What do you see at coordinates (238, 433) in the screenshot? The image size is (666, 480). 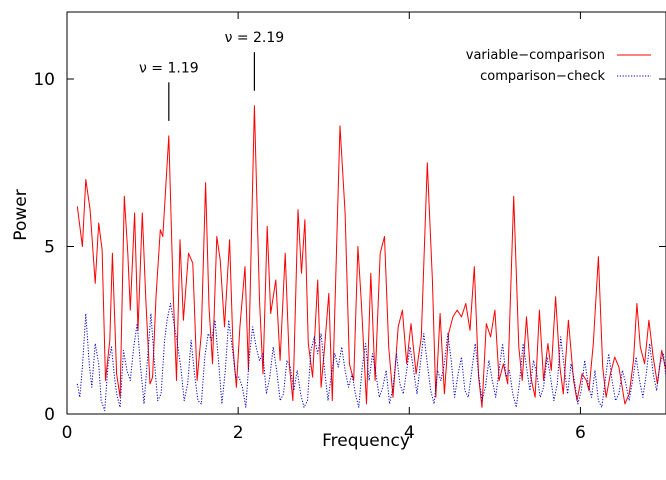 I see `x-tick-label: 2` at bounding box center [238, 433].